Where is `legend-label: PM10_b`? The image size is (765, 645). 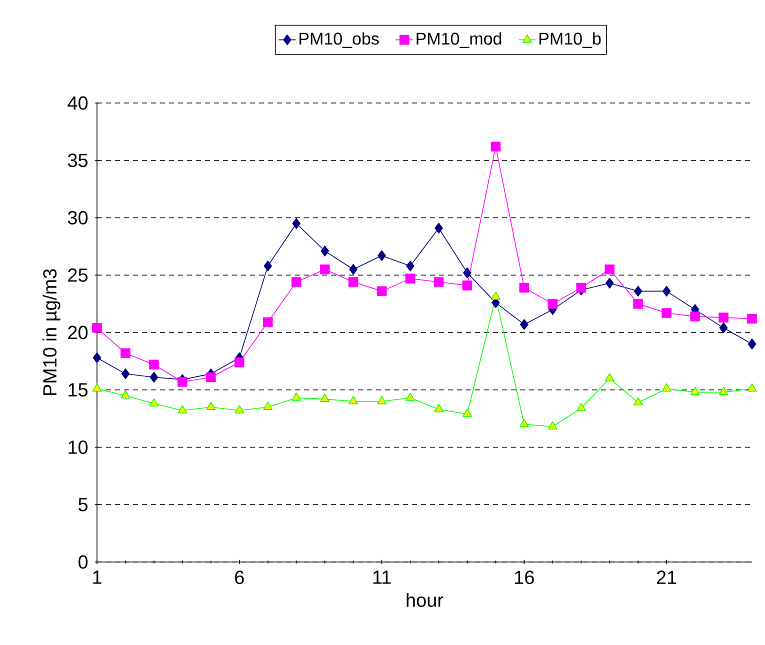 legend-label: PM10_b is located at coordinates (570, 40).